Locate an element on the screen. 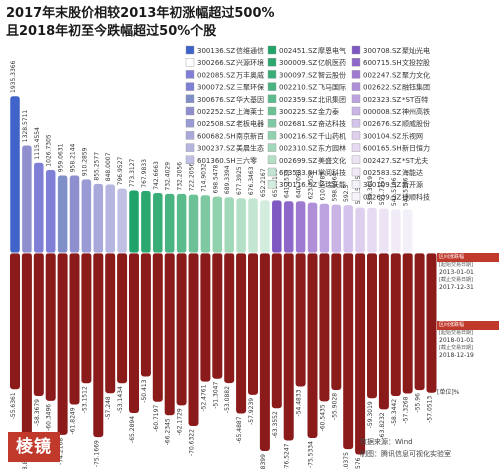  legend-name: 顺威股份 is located at coordinates (416, 123).